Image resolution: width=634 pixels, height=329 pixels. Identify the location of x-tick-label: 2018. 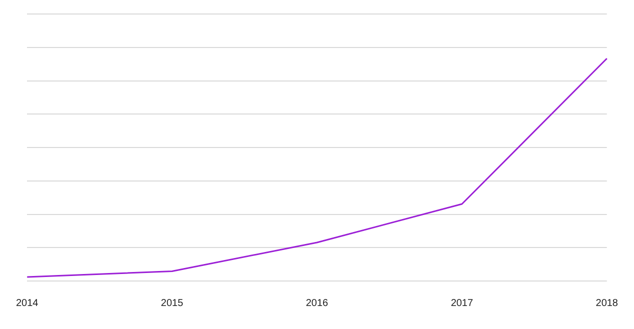
(607, 303).